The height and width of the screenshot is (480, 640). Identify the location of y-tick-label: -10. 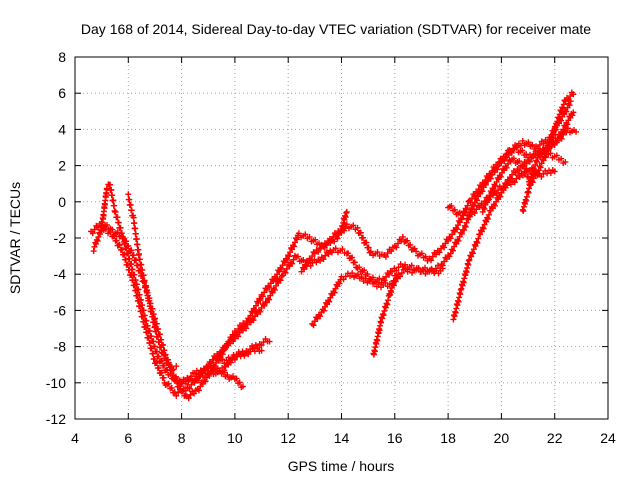
(56, 383).